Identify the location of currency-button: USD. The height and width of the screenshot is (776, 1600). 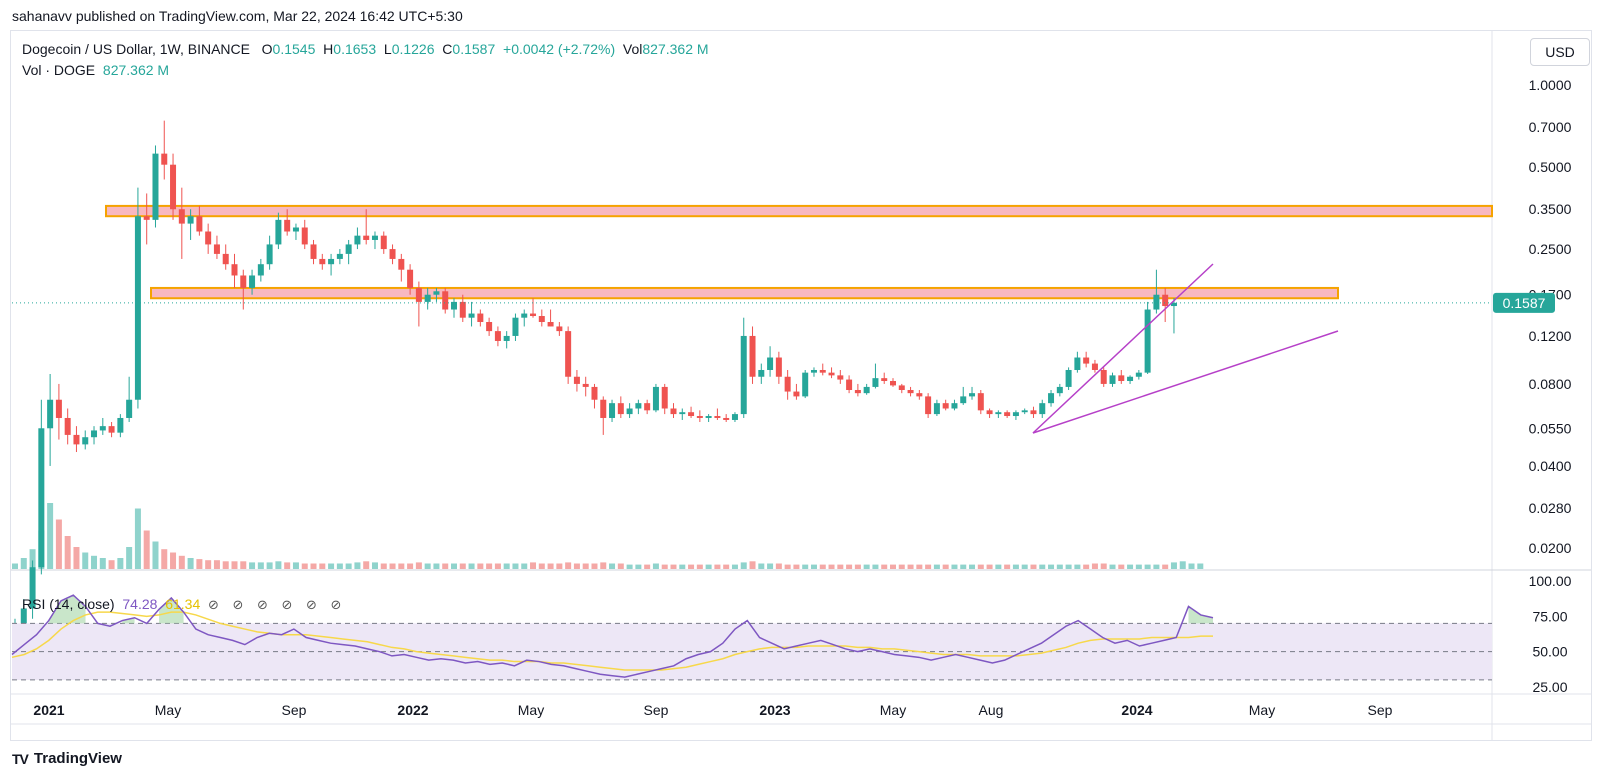
(1560, 52).